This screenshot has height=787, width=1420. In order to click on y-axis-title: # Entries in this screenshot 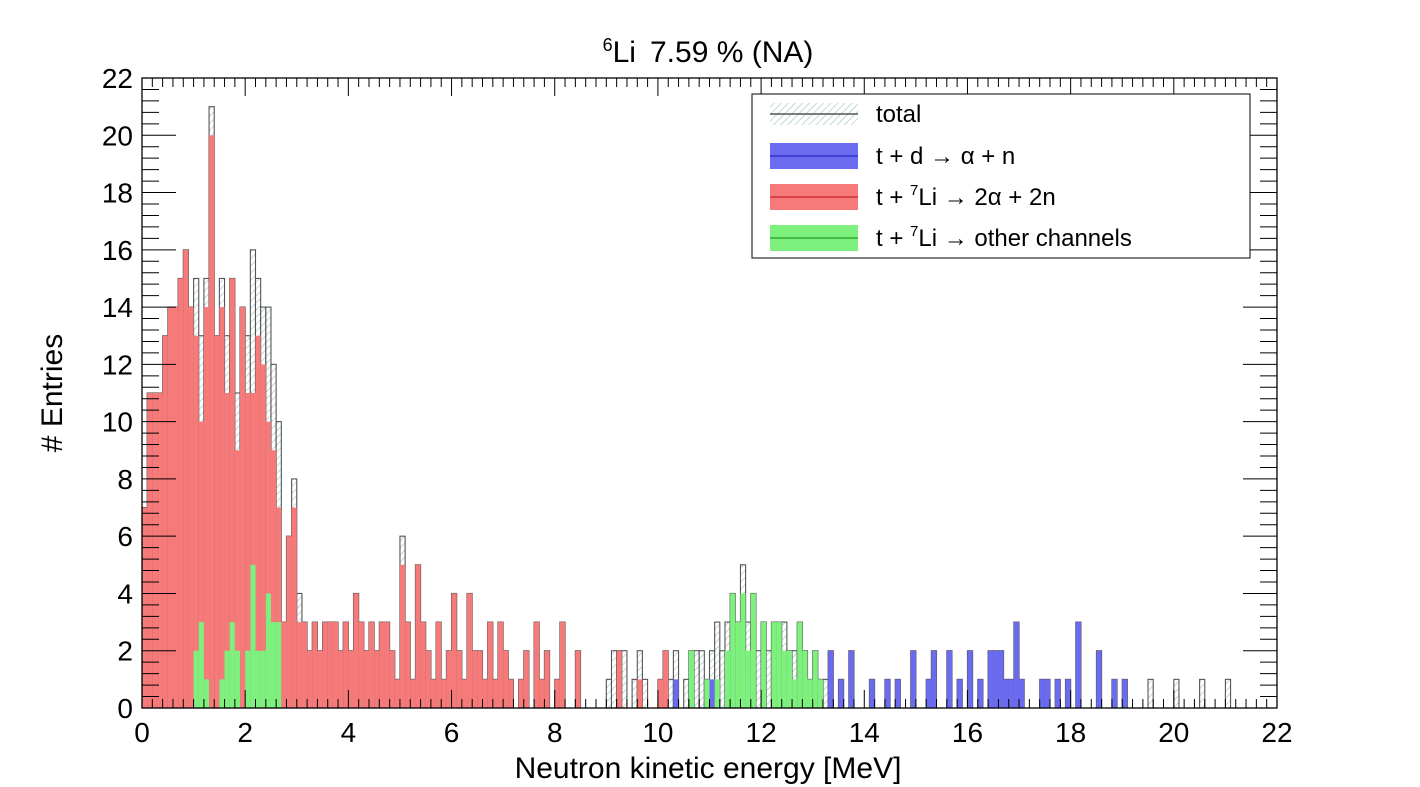, I will do `click(52, 393)`.